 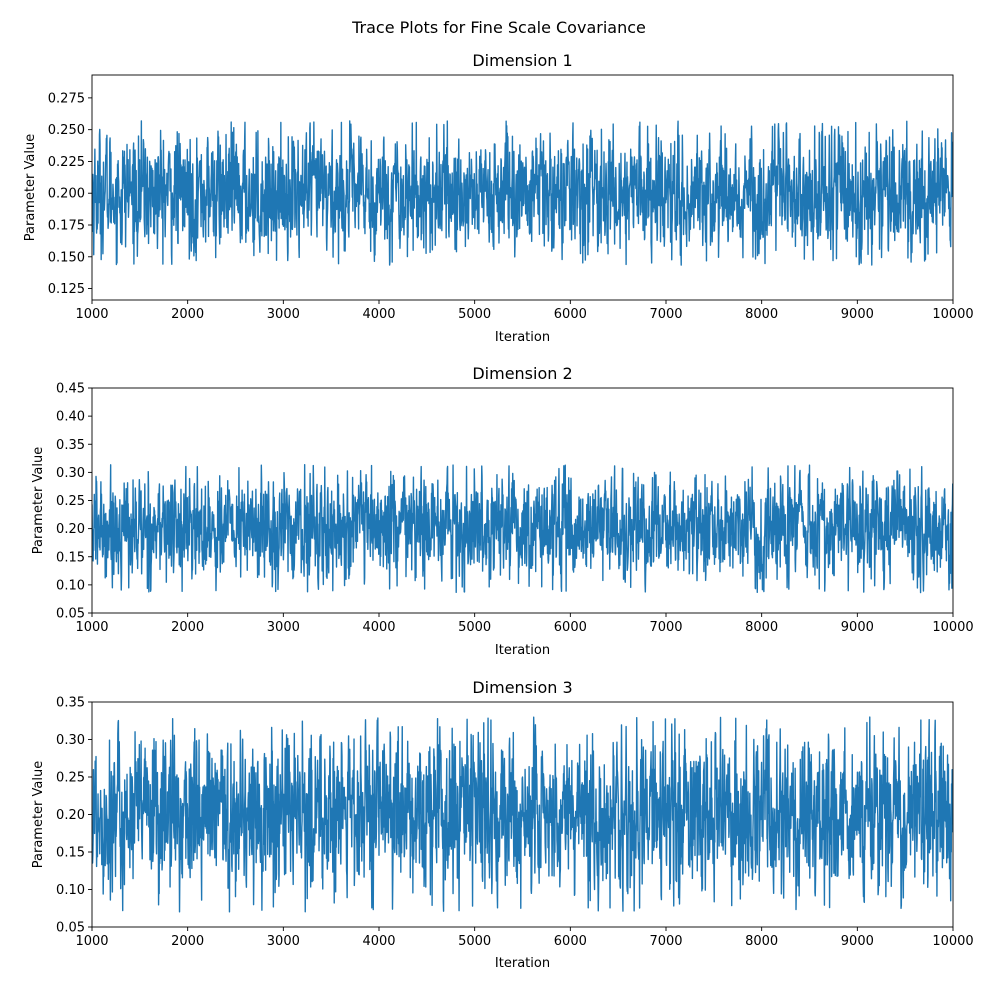 What do you see at coordinates (498, 27) in the screenshot?
I see `figure-suptitle: Trace Plots for Fine Scale Covariance` at bounding box center [498, 27].